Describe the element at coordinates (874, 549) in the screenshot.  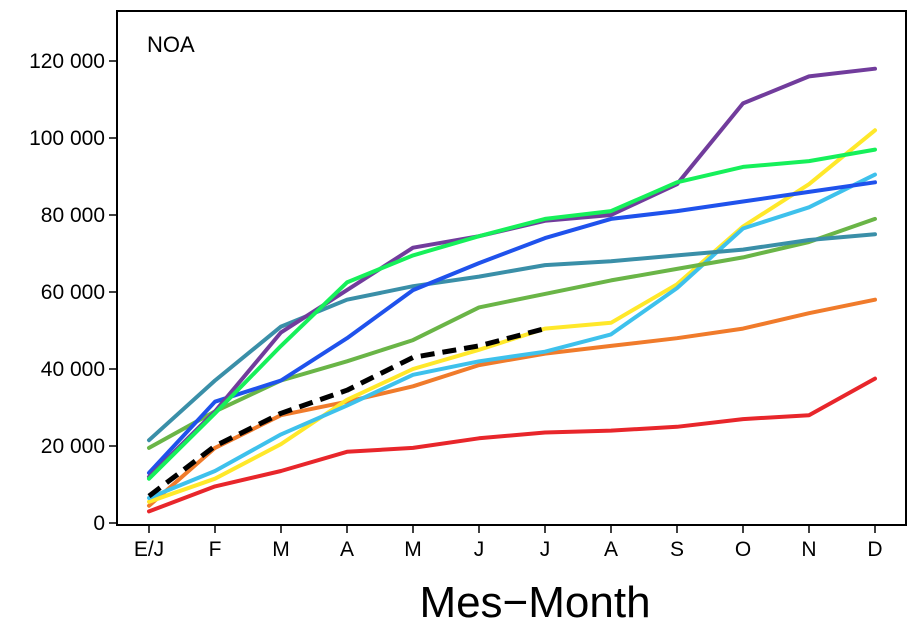
I see `x-tick-label: D` at that location.